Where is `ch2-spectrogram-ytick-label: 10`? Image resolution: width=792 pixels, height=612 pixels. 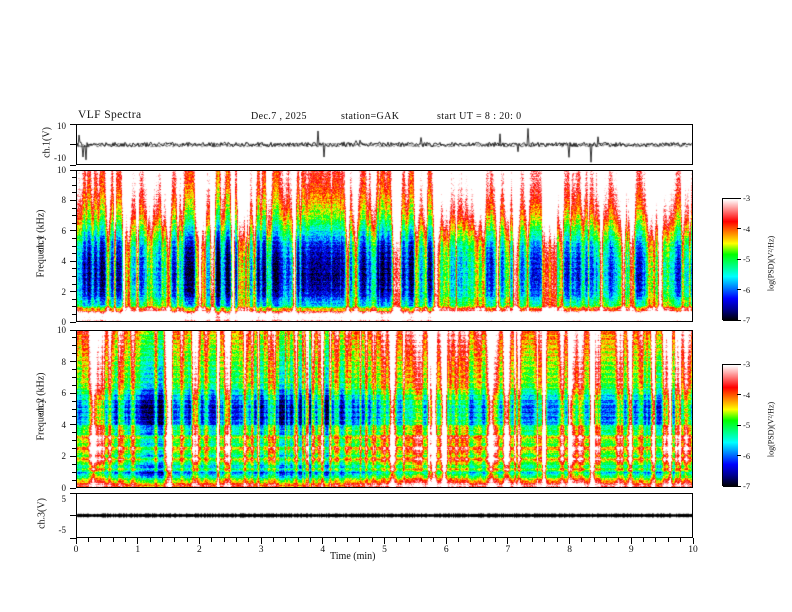
ch2-spectrogram-ytick-label: 10 is located at coordinates (61, 330).